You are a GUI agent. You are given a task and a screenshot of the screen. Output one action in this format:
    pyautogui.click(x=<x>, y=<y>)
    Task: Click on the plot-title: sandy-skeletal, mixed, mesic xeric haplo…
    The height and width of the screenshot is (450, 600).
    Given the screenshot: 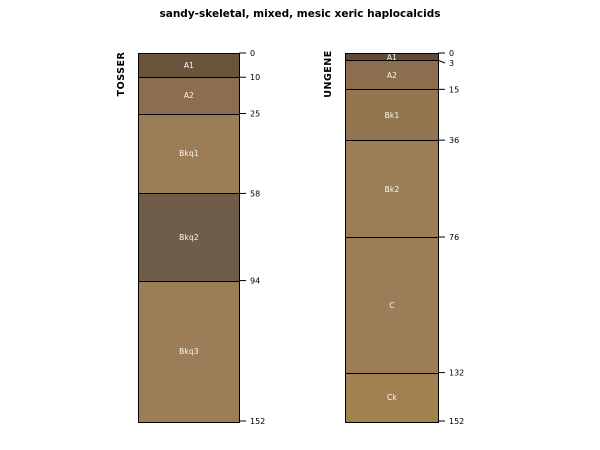 What is the action you would take?
    pyautogui.click(x=300, y=14)
    